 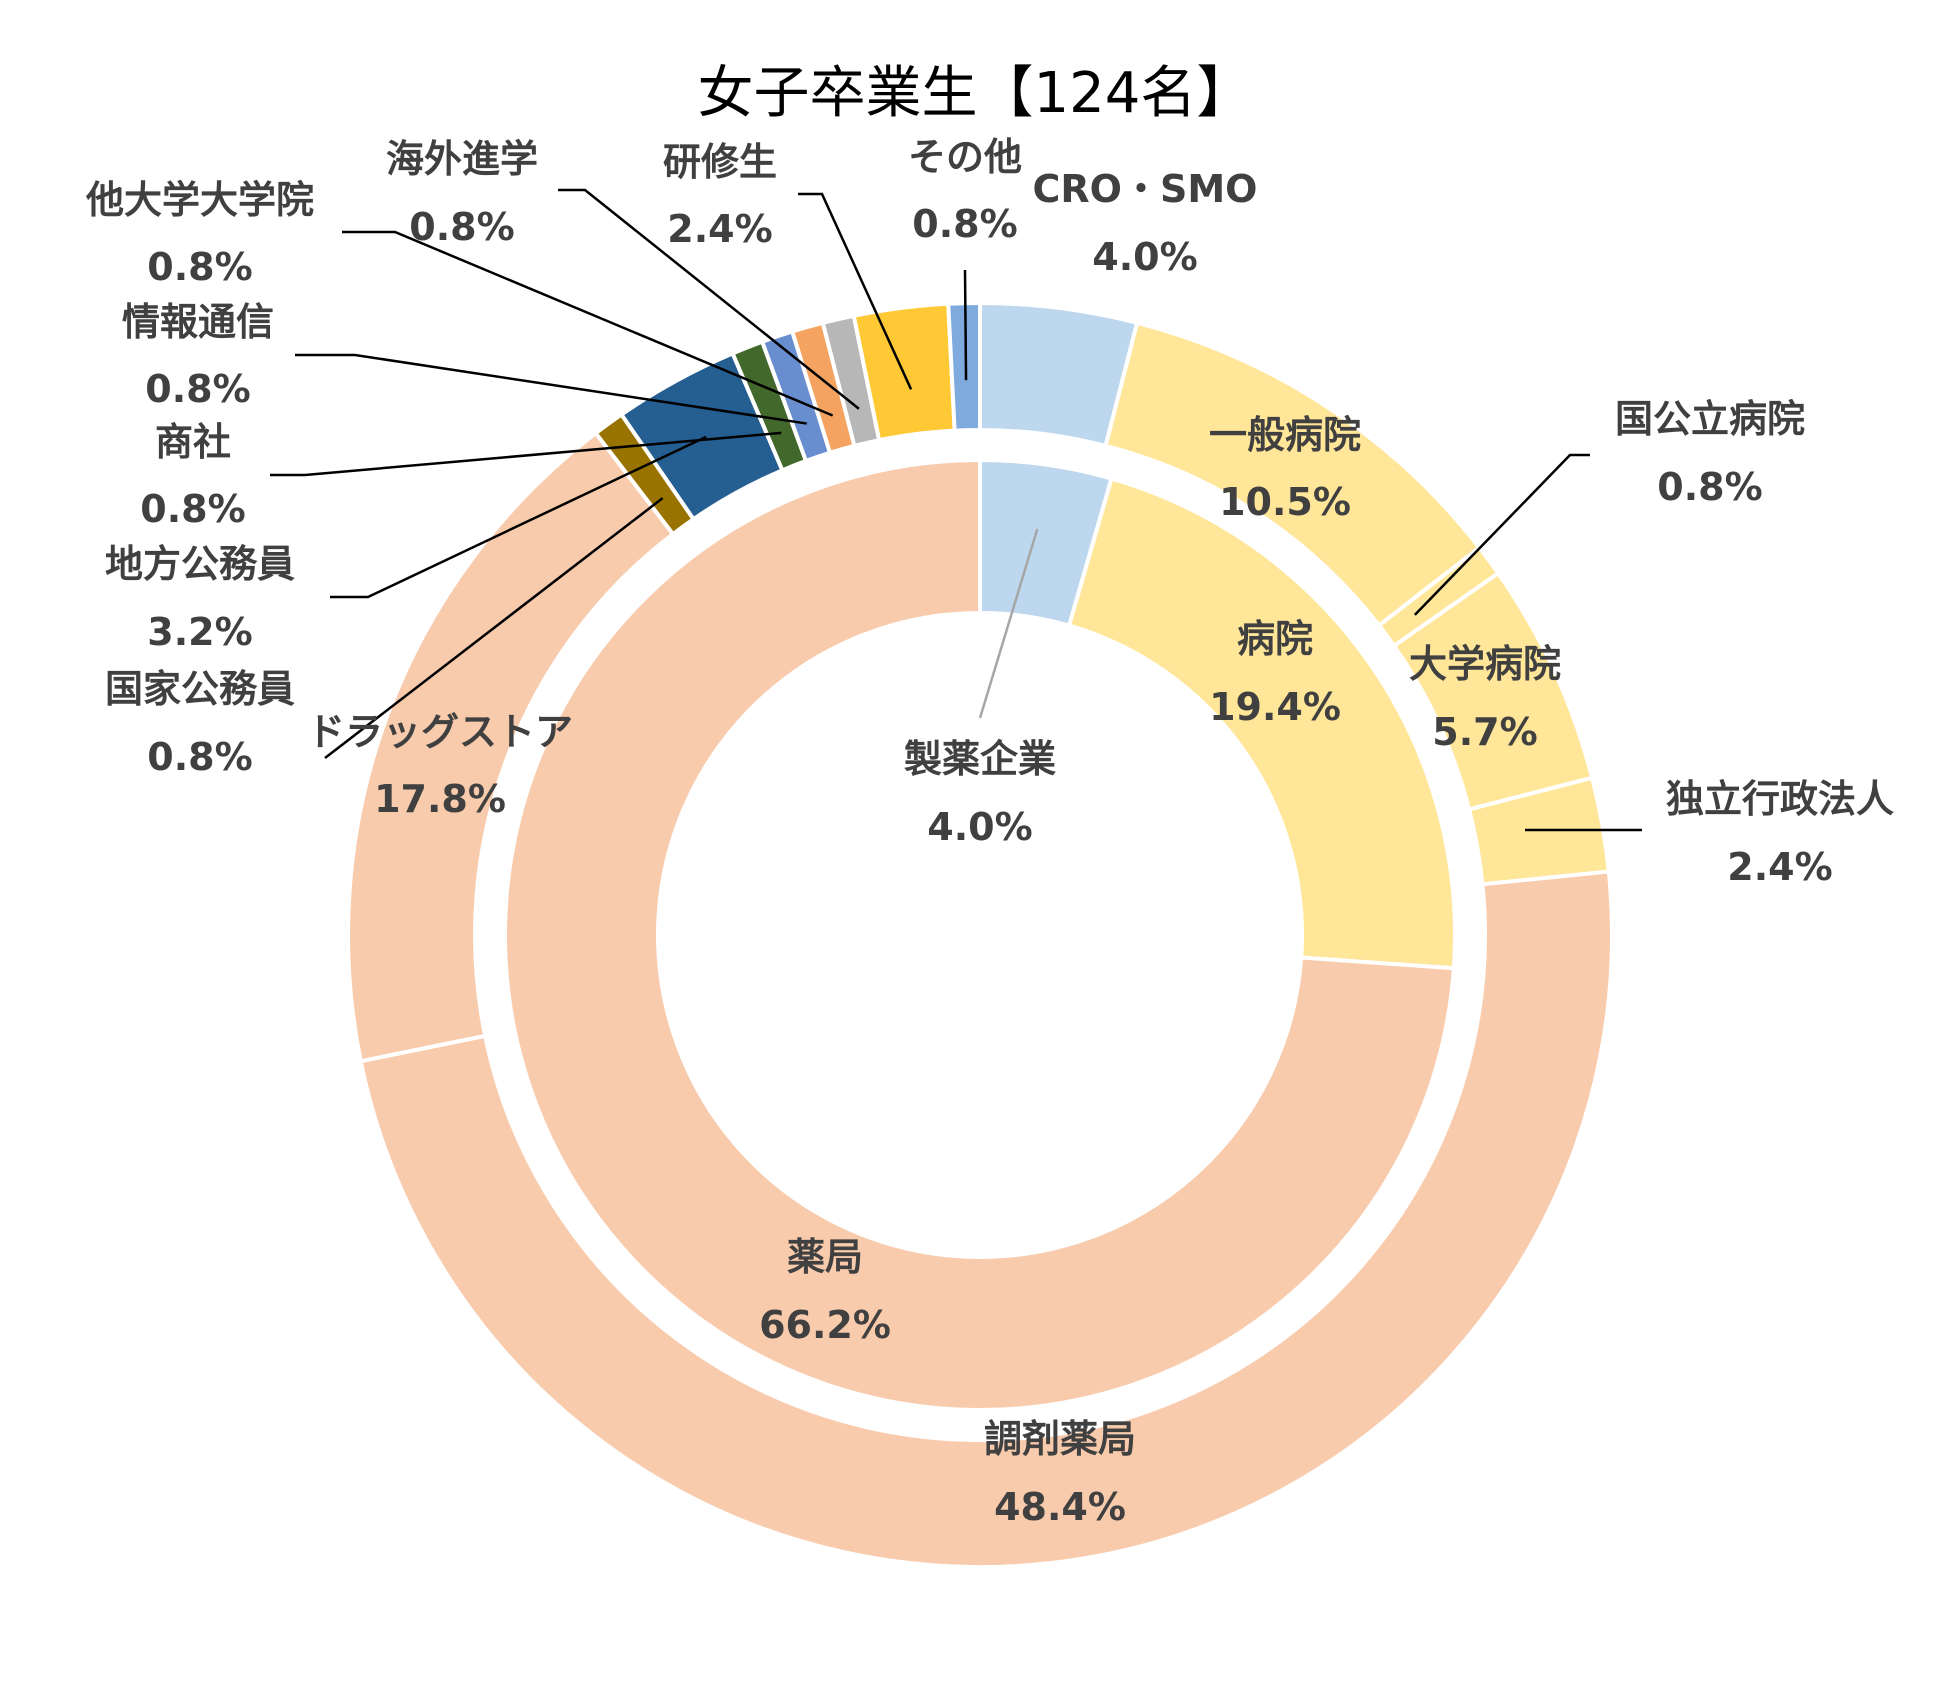 I want to click on outer-label-value-11: 0.8%, so click(x=199, y=267).